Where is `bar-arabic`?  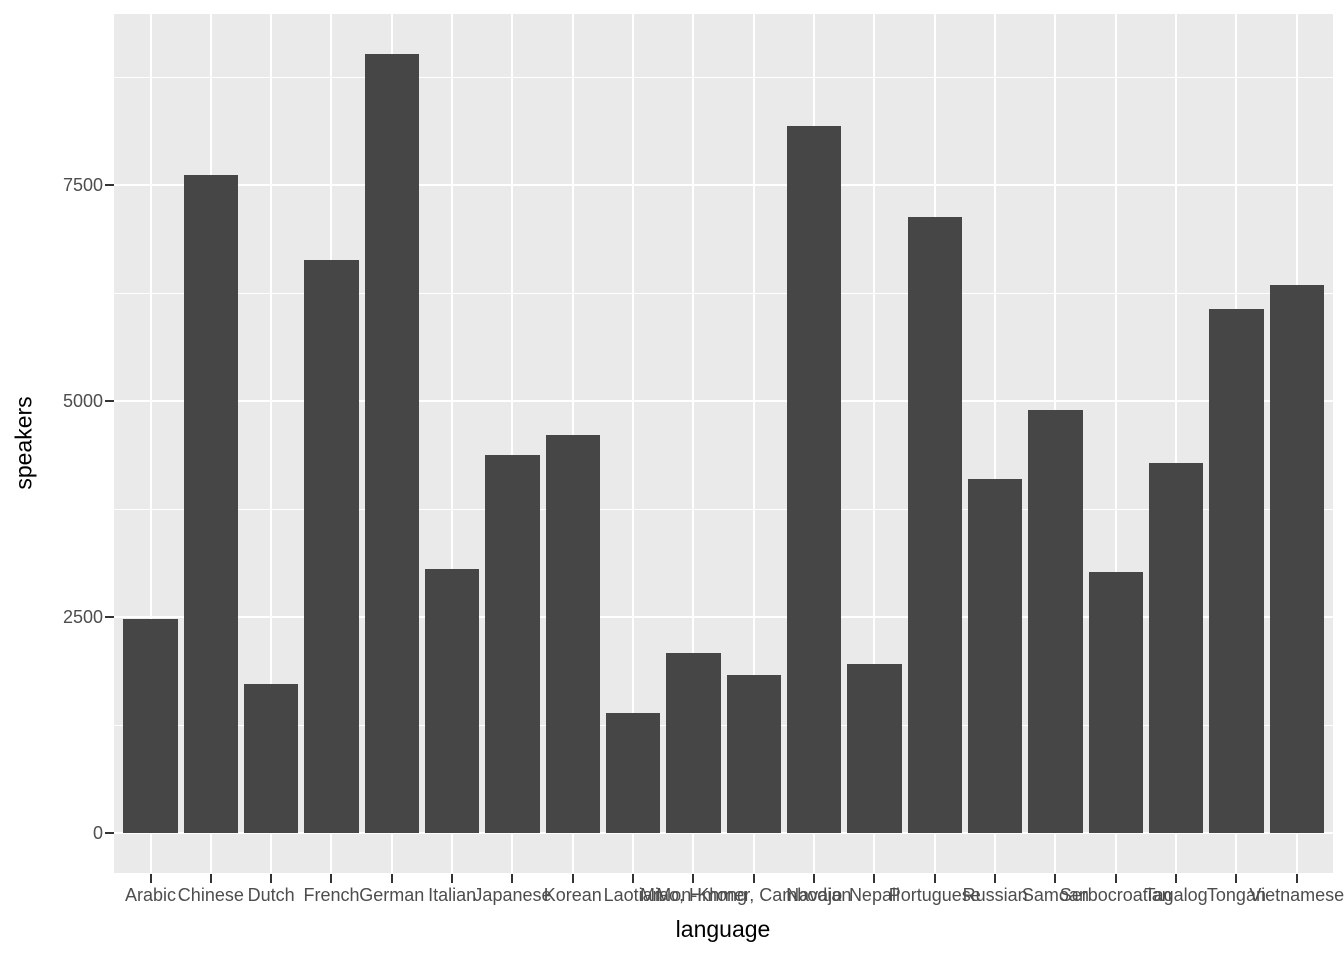
bar-arabic is located at coordinates (150, 725).